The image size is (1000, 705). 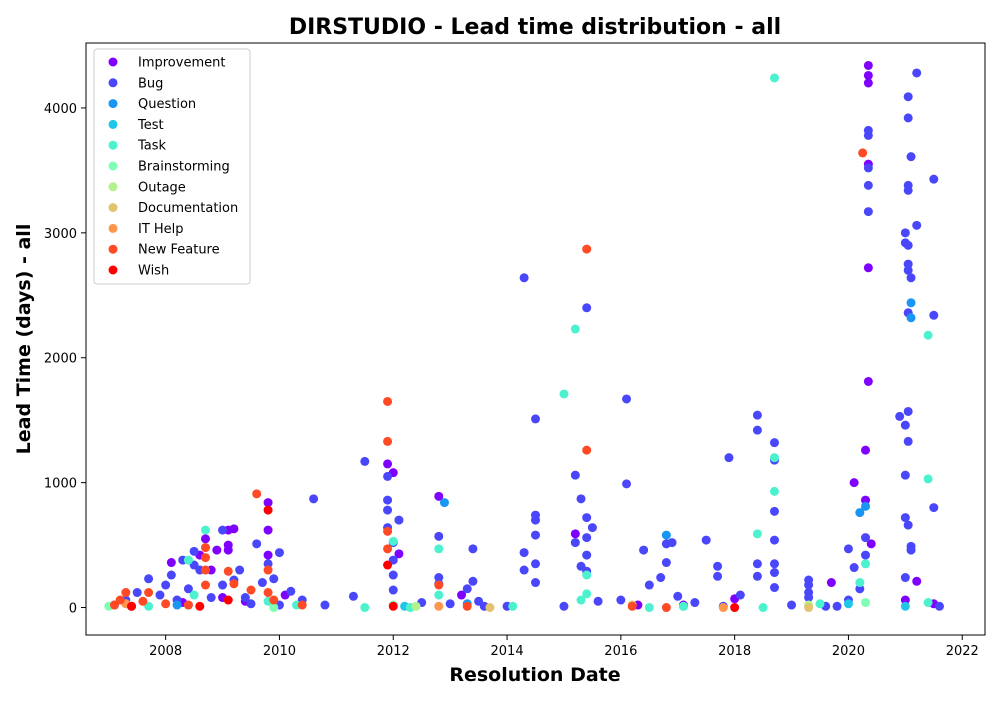 I want to click on legend-label: Question, so click(x=167, y=104).